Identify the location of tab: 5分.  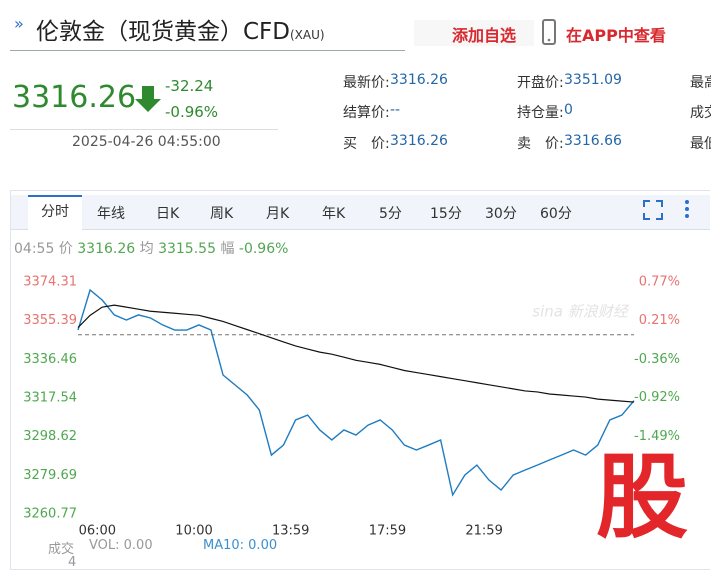
(390, 214).